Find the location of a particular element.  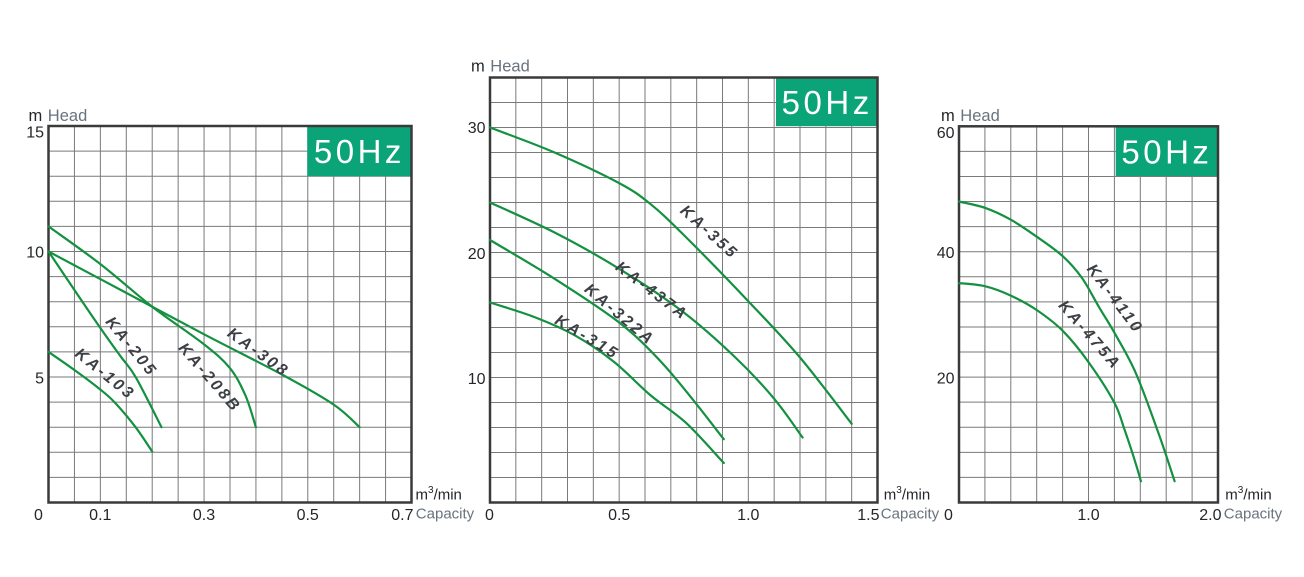

svg-text: 30 is located at coordinates (477, 128).